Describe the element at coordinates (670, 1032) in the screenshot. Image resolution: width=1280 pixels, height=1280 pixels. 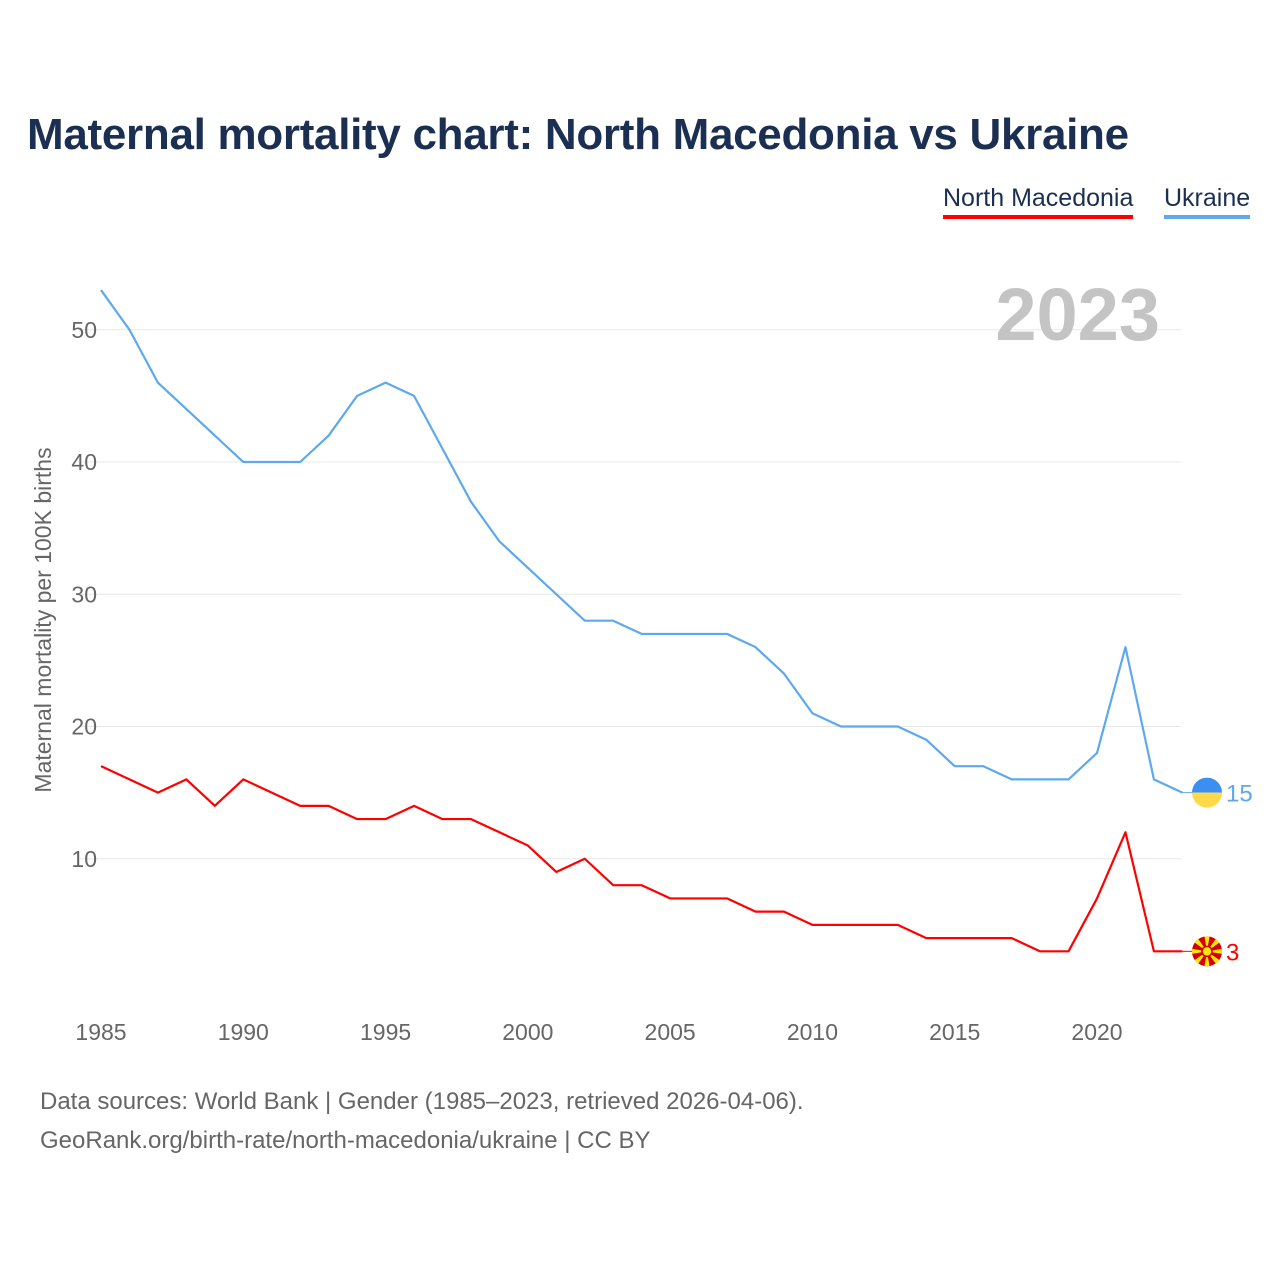
I see `x-tick-label: 2005` at that location.